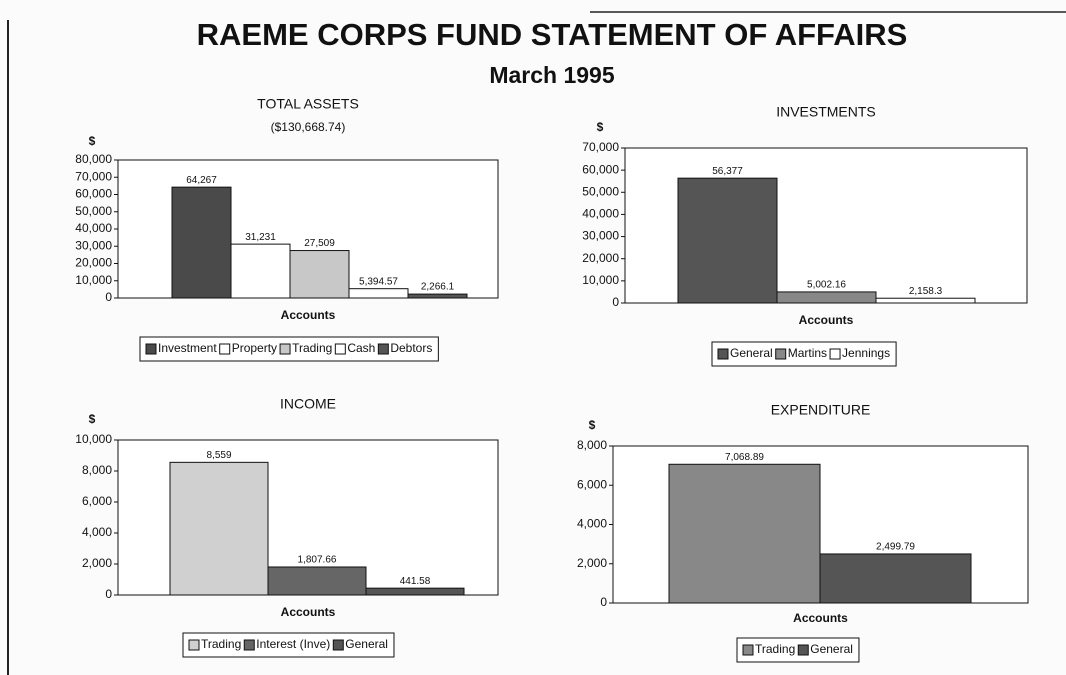 Image resolution: width=1066 pixels, height=675 pixels. What do you see at coordinates (378, 281) in the screenshot?
I see `value-label: 5,394.57` at bounding box center [378, 281].